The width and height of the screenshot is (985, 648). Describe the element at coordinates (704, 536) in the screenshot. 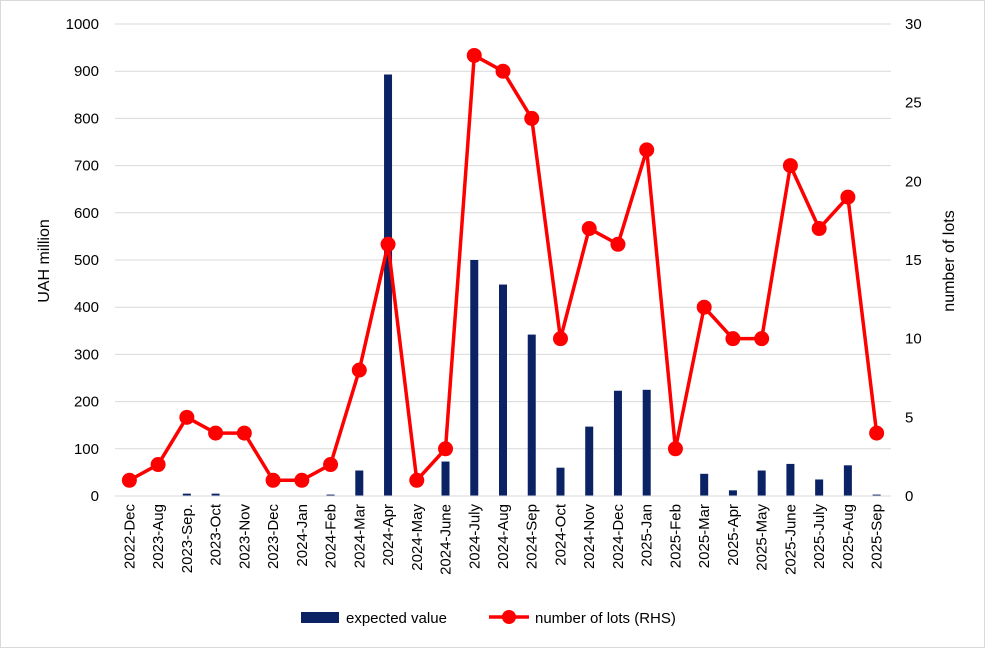

I see `x-tick-label: 2025-Mar` at that location.